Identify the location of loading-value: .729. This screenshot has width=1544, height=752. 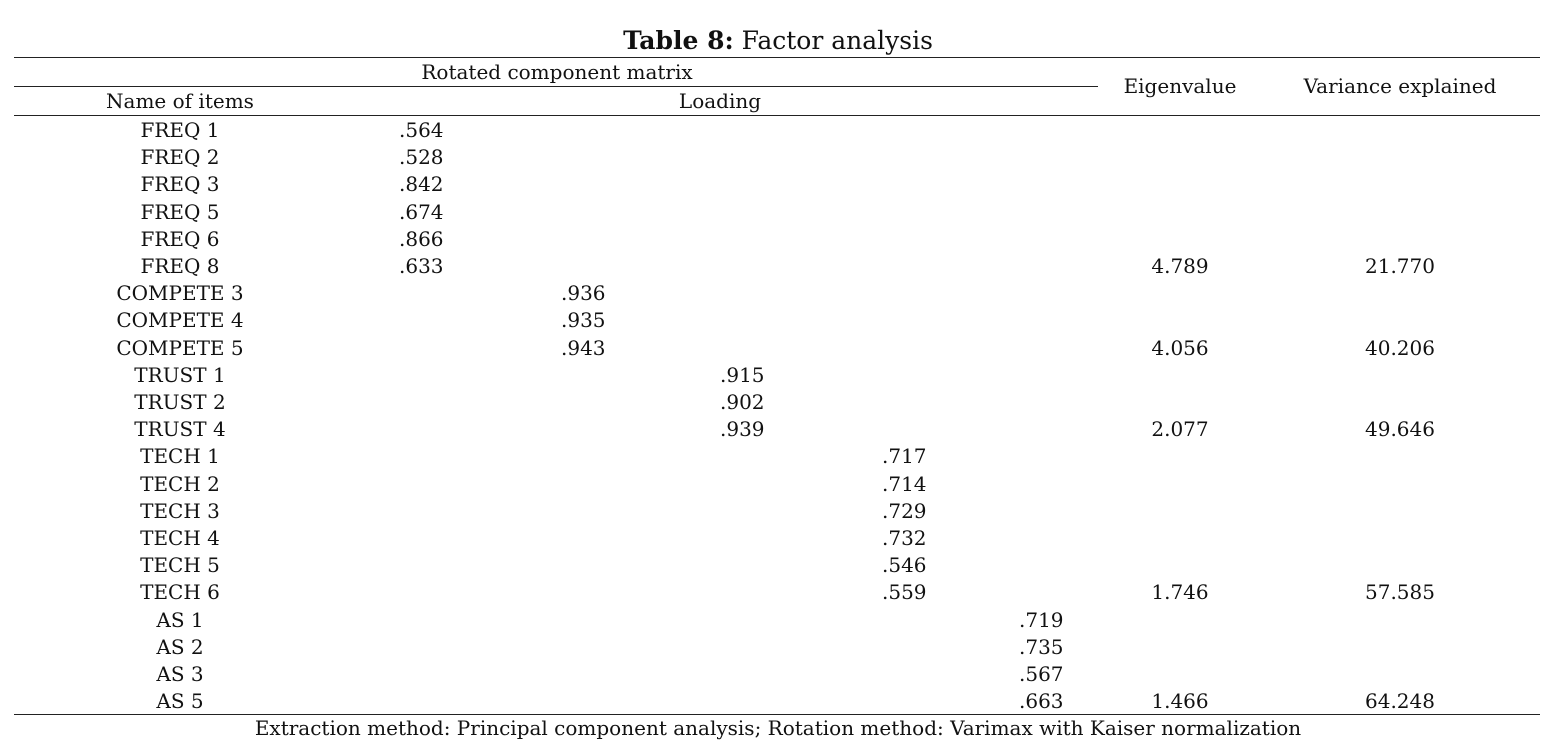
(904, 510).